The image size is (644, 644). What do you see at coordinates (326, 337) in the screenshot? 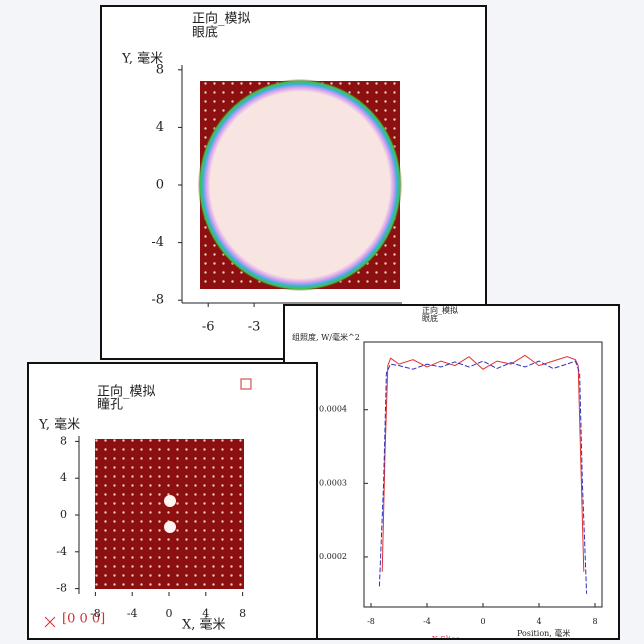
I see `y-label: 组照度, W/毫米^2` at bounding box center [326, 337].